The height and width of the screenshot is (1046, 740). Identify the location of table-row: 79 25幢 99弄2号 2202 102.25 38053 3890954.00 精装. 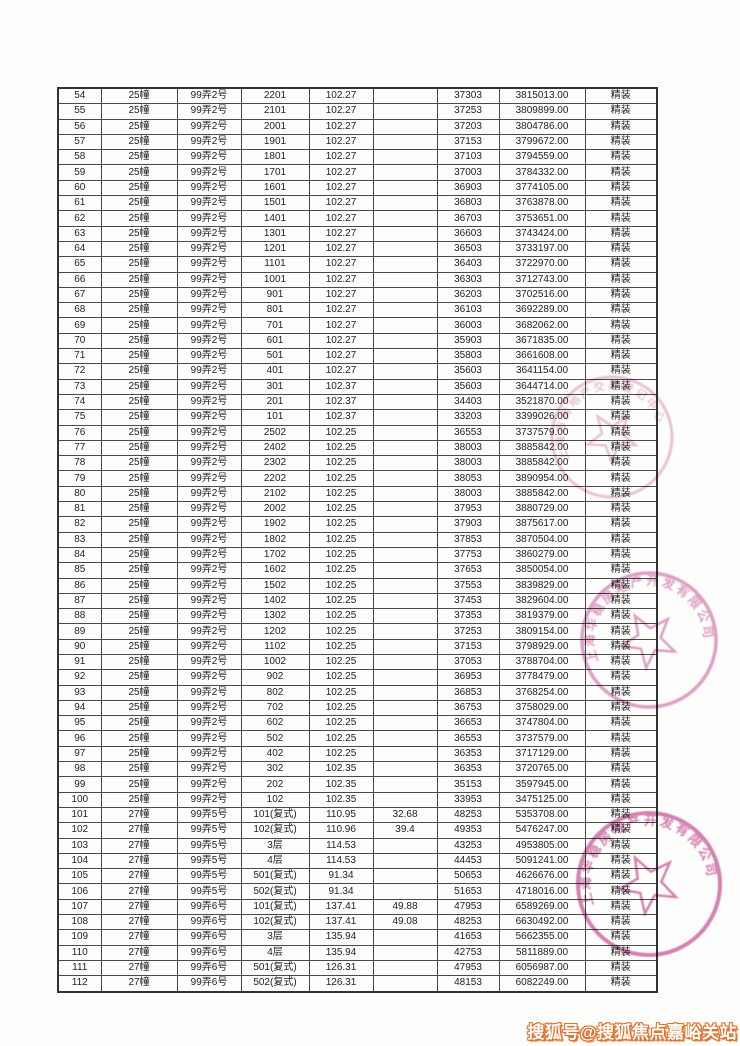
(357, 478).